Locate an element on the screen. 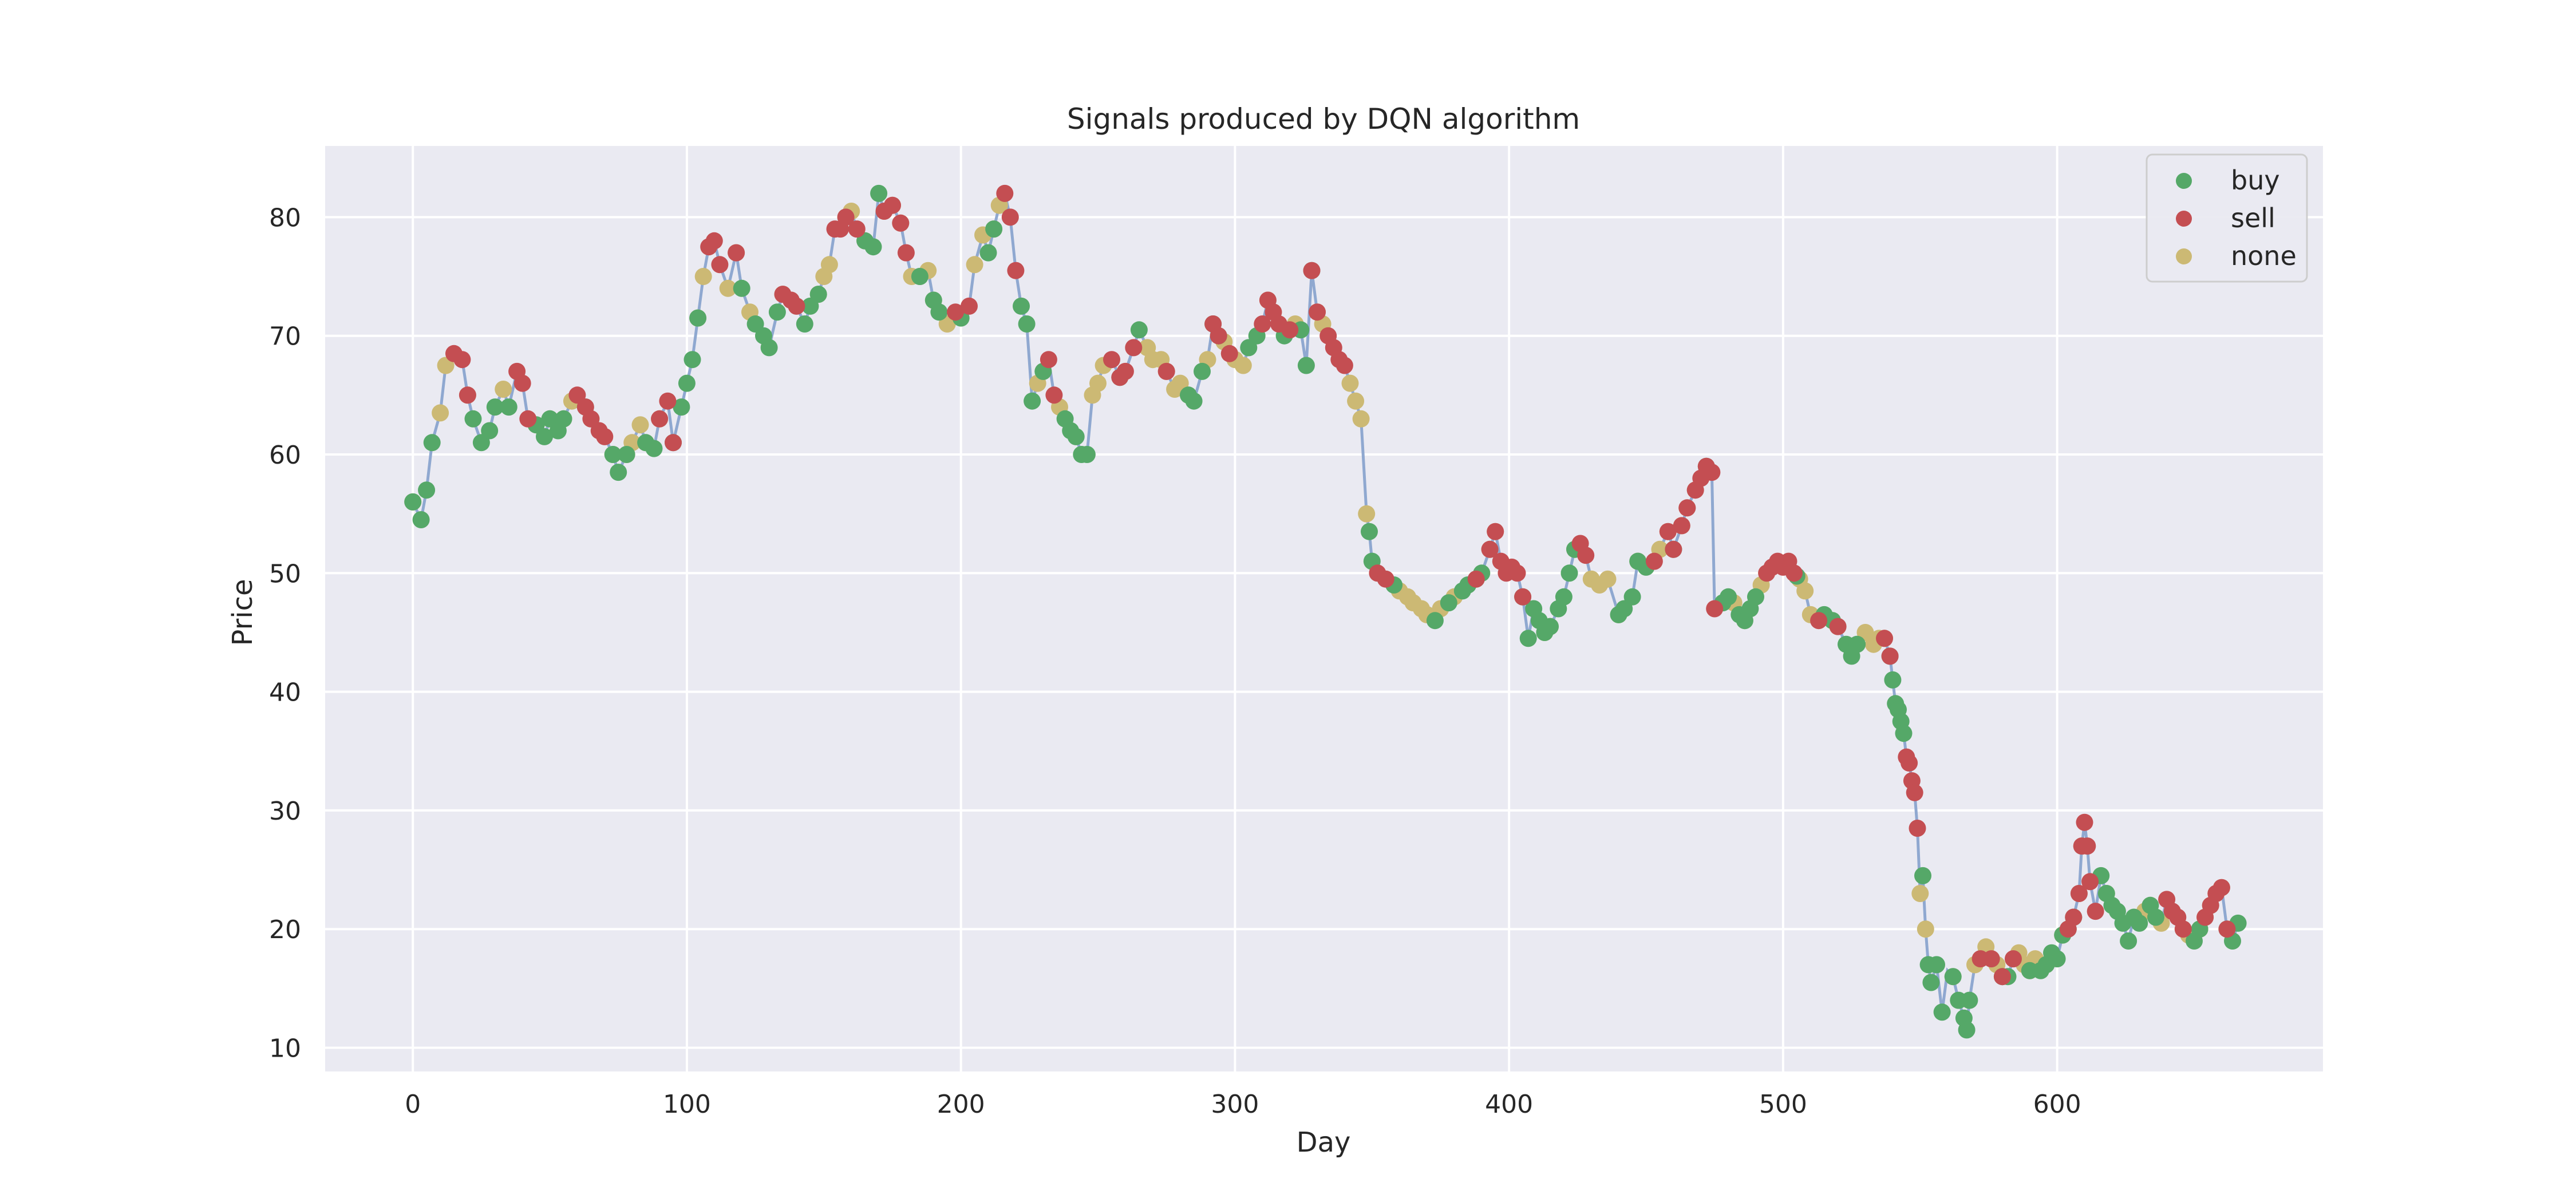  chart-title: Signals produced by DQN algorithm is located at coordinates (1323, 119).